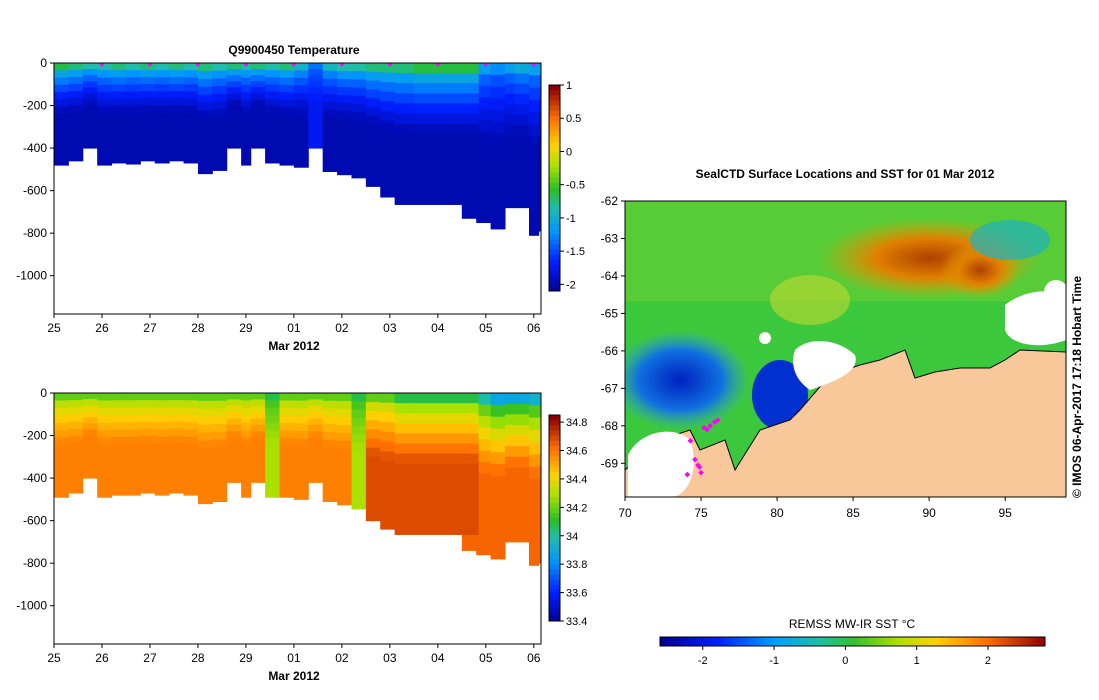  What do you see at coordinates (765, 338) in the screenshot?
I see `sea-ice-floe` at bounding box center [765, 338].